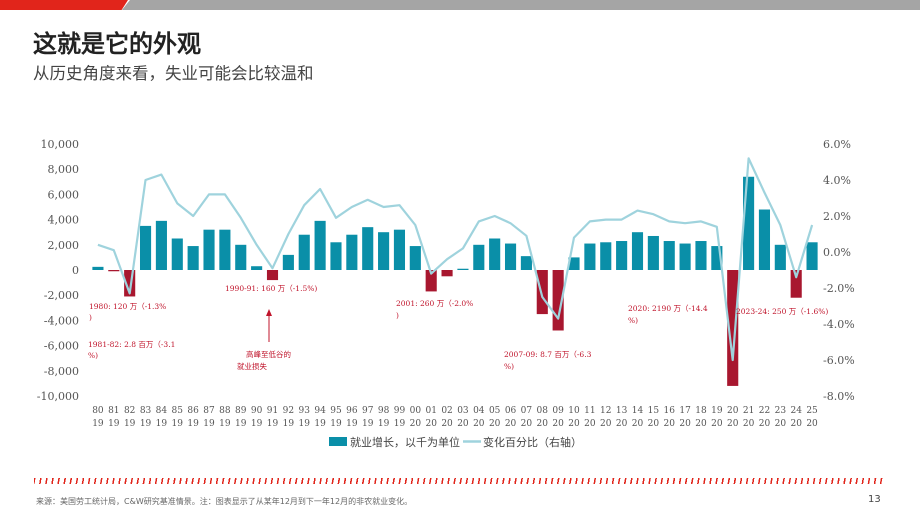 This screenshot has width=920, height=518. I want to click on bar-2022, so click(764, 239).